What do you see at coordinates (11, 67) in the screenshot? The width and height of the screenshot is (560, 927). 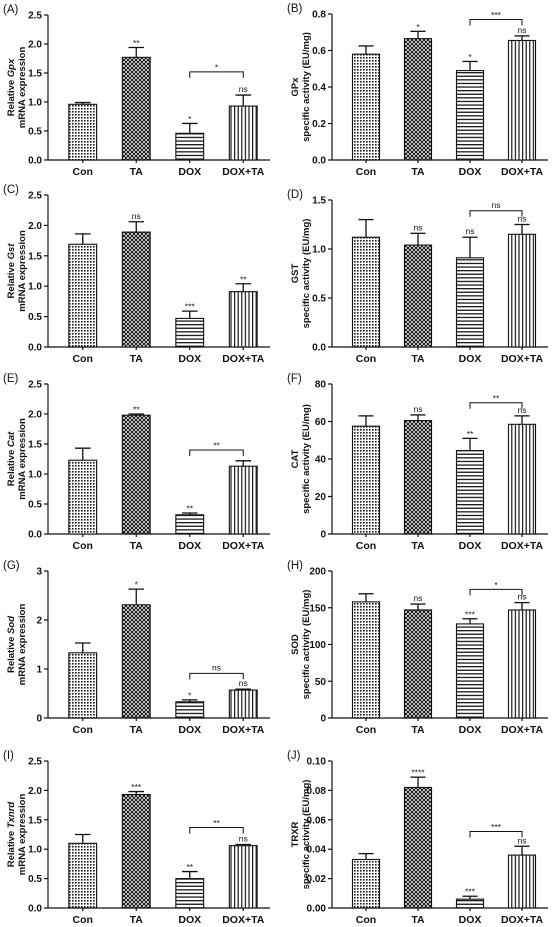 I see `y-axis-title-gene: Gpx` at bounding box center [11, 67].